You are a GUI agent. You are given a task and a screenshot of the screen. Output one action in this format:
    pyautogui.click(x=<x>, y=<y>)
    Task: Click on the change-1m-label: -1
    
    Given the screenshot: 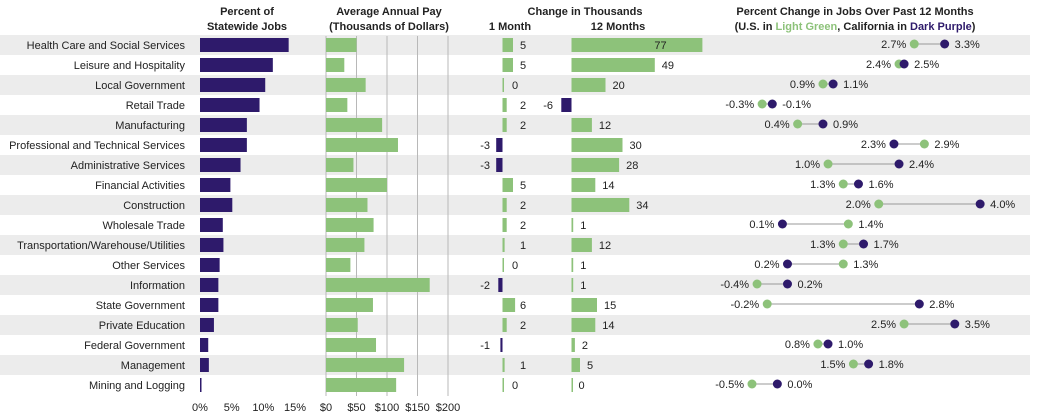 What is the action you would take?
    pyautogui.click(x=485, y=346)
    